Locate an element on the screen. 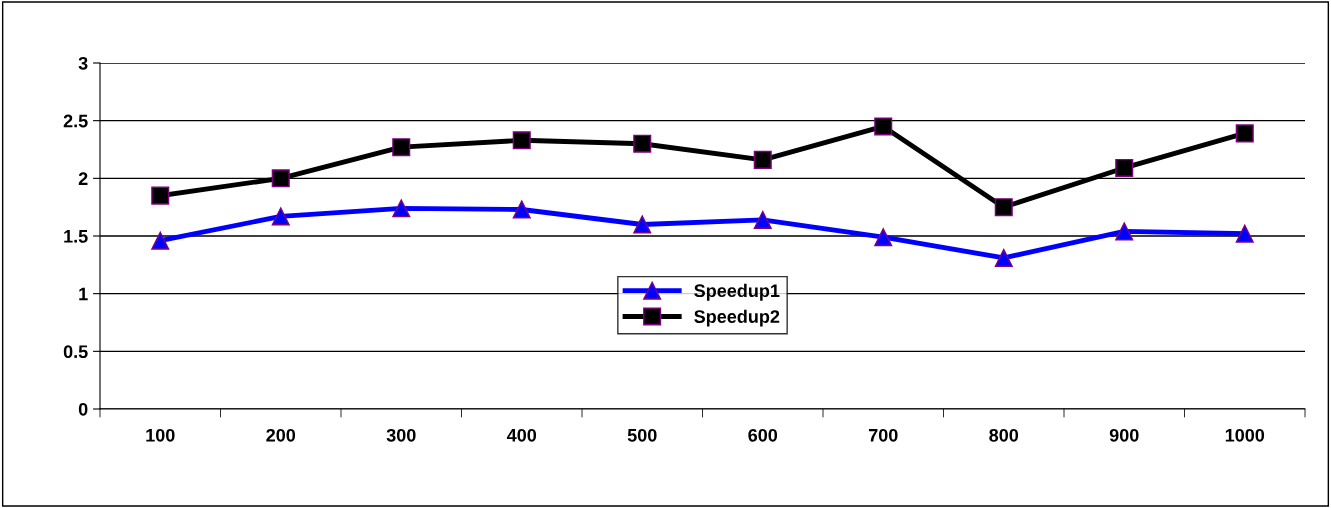 This screenshot has width=1331, height=508. x-tick-label: 1000 is located at coordinates (1245, 435).